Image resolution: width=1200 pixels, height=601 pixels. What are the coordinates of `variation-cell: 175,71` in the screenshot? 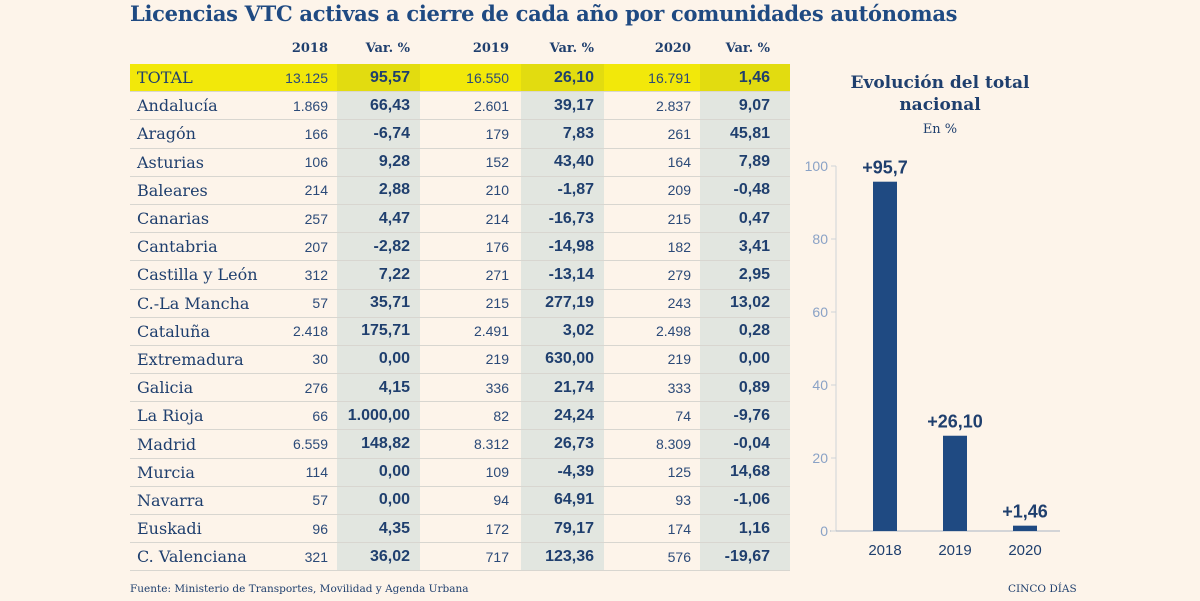 It's located at (378, 331).